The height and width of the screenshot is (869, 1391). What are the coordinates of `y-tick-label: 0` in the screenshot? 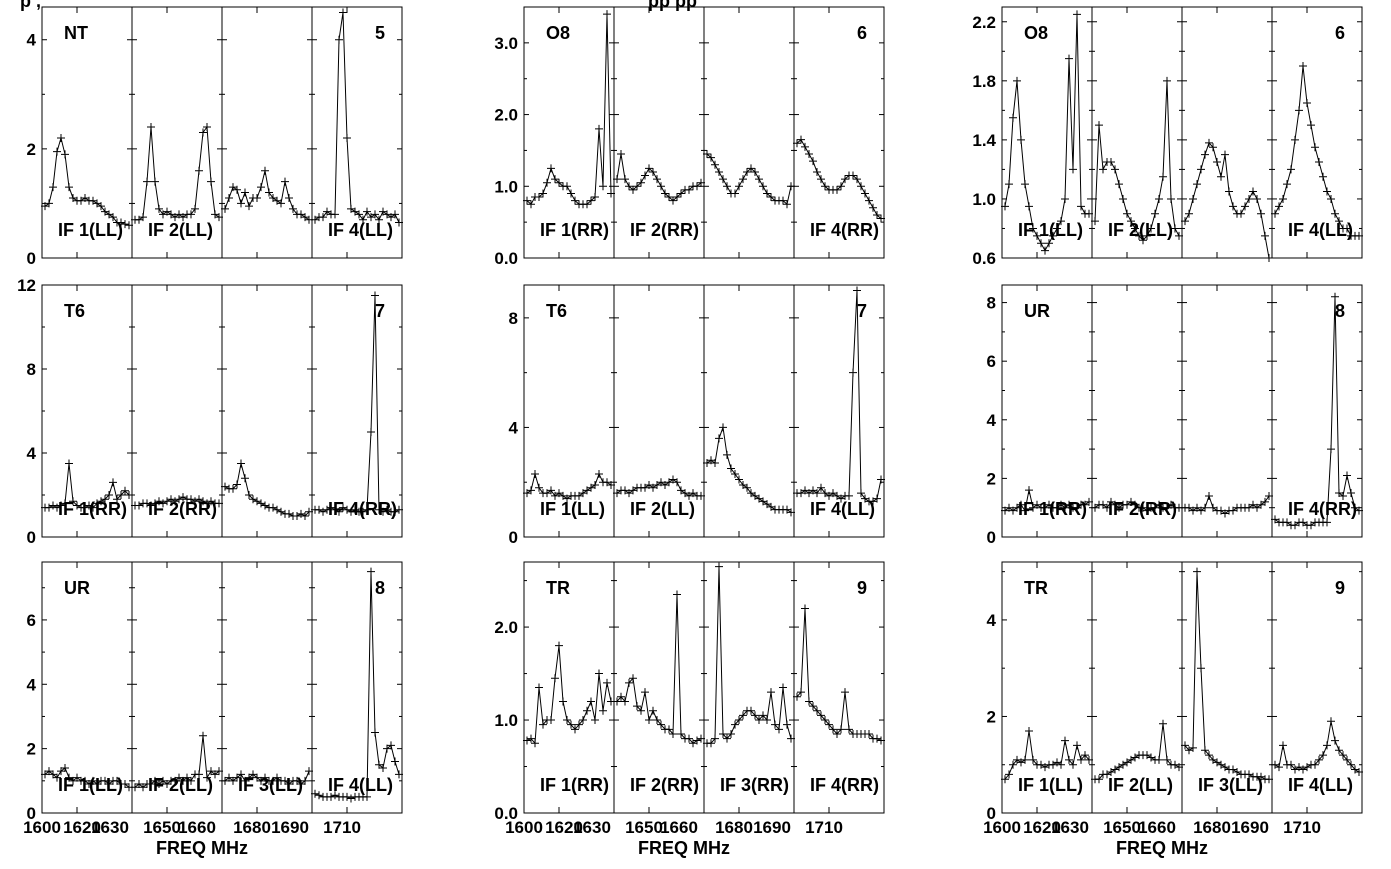 It's located at (991, 813).